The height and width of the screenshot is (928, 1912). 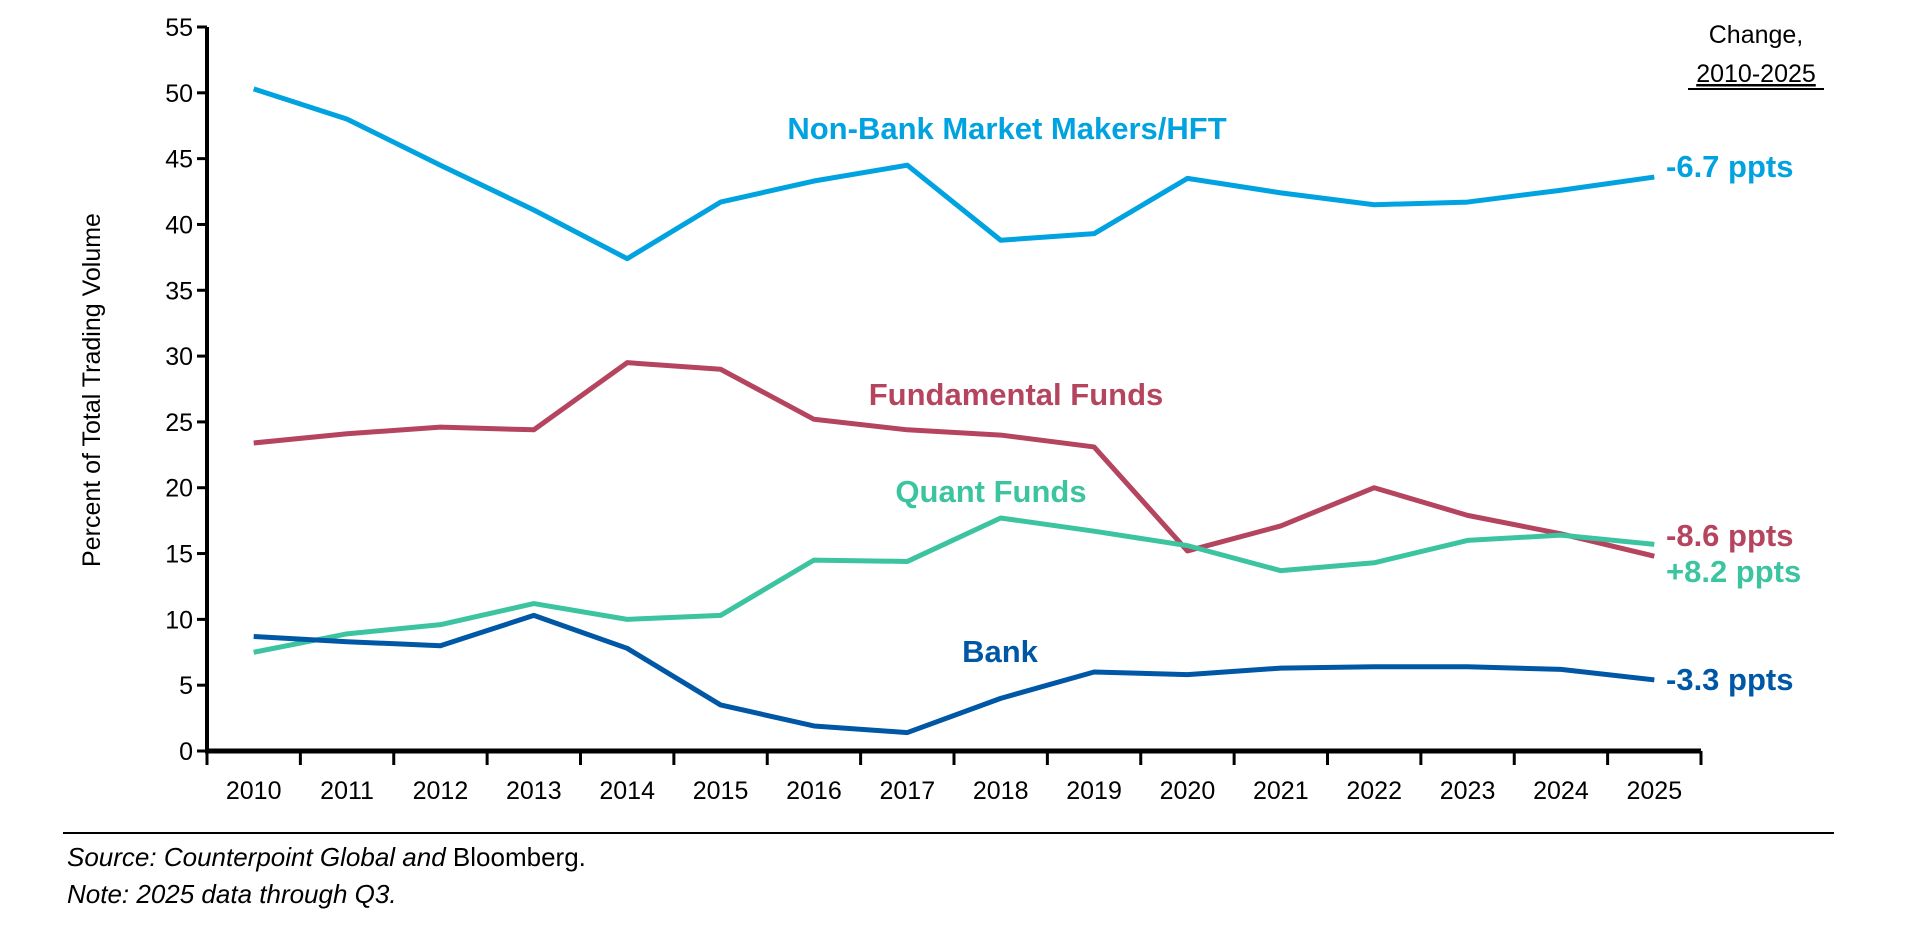 What do you see at coordinates (1281, 791) in the screenshot?
I see `x-tick-label: 2021` at bounding box center [1281, 791].